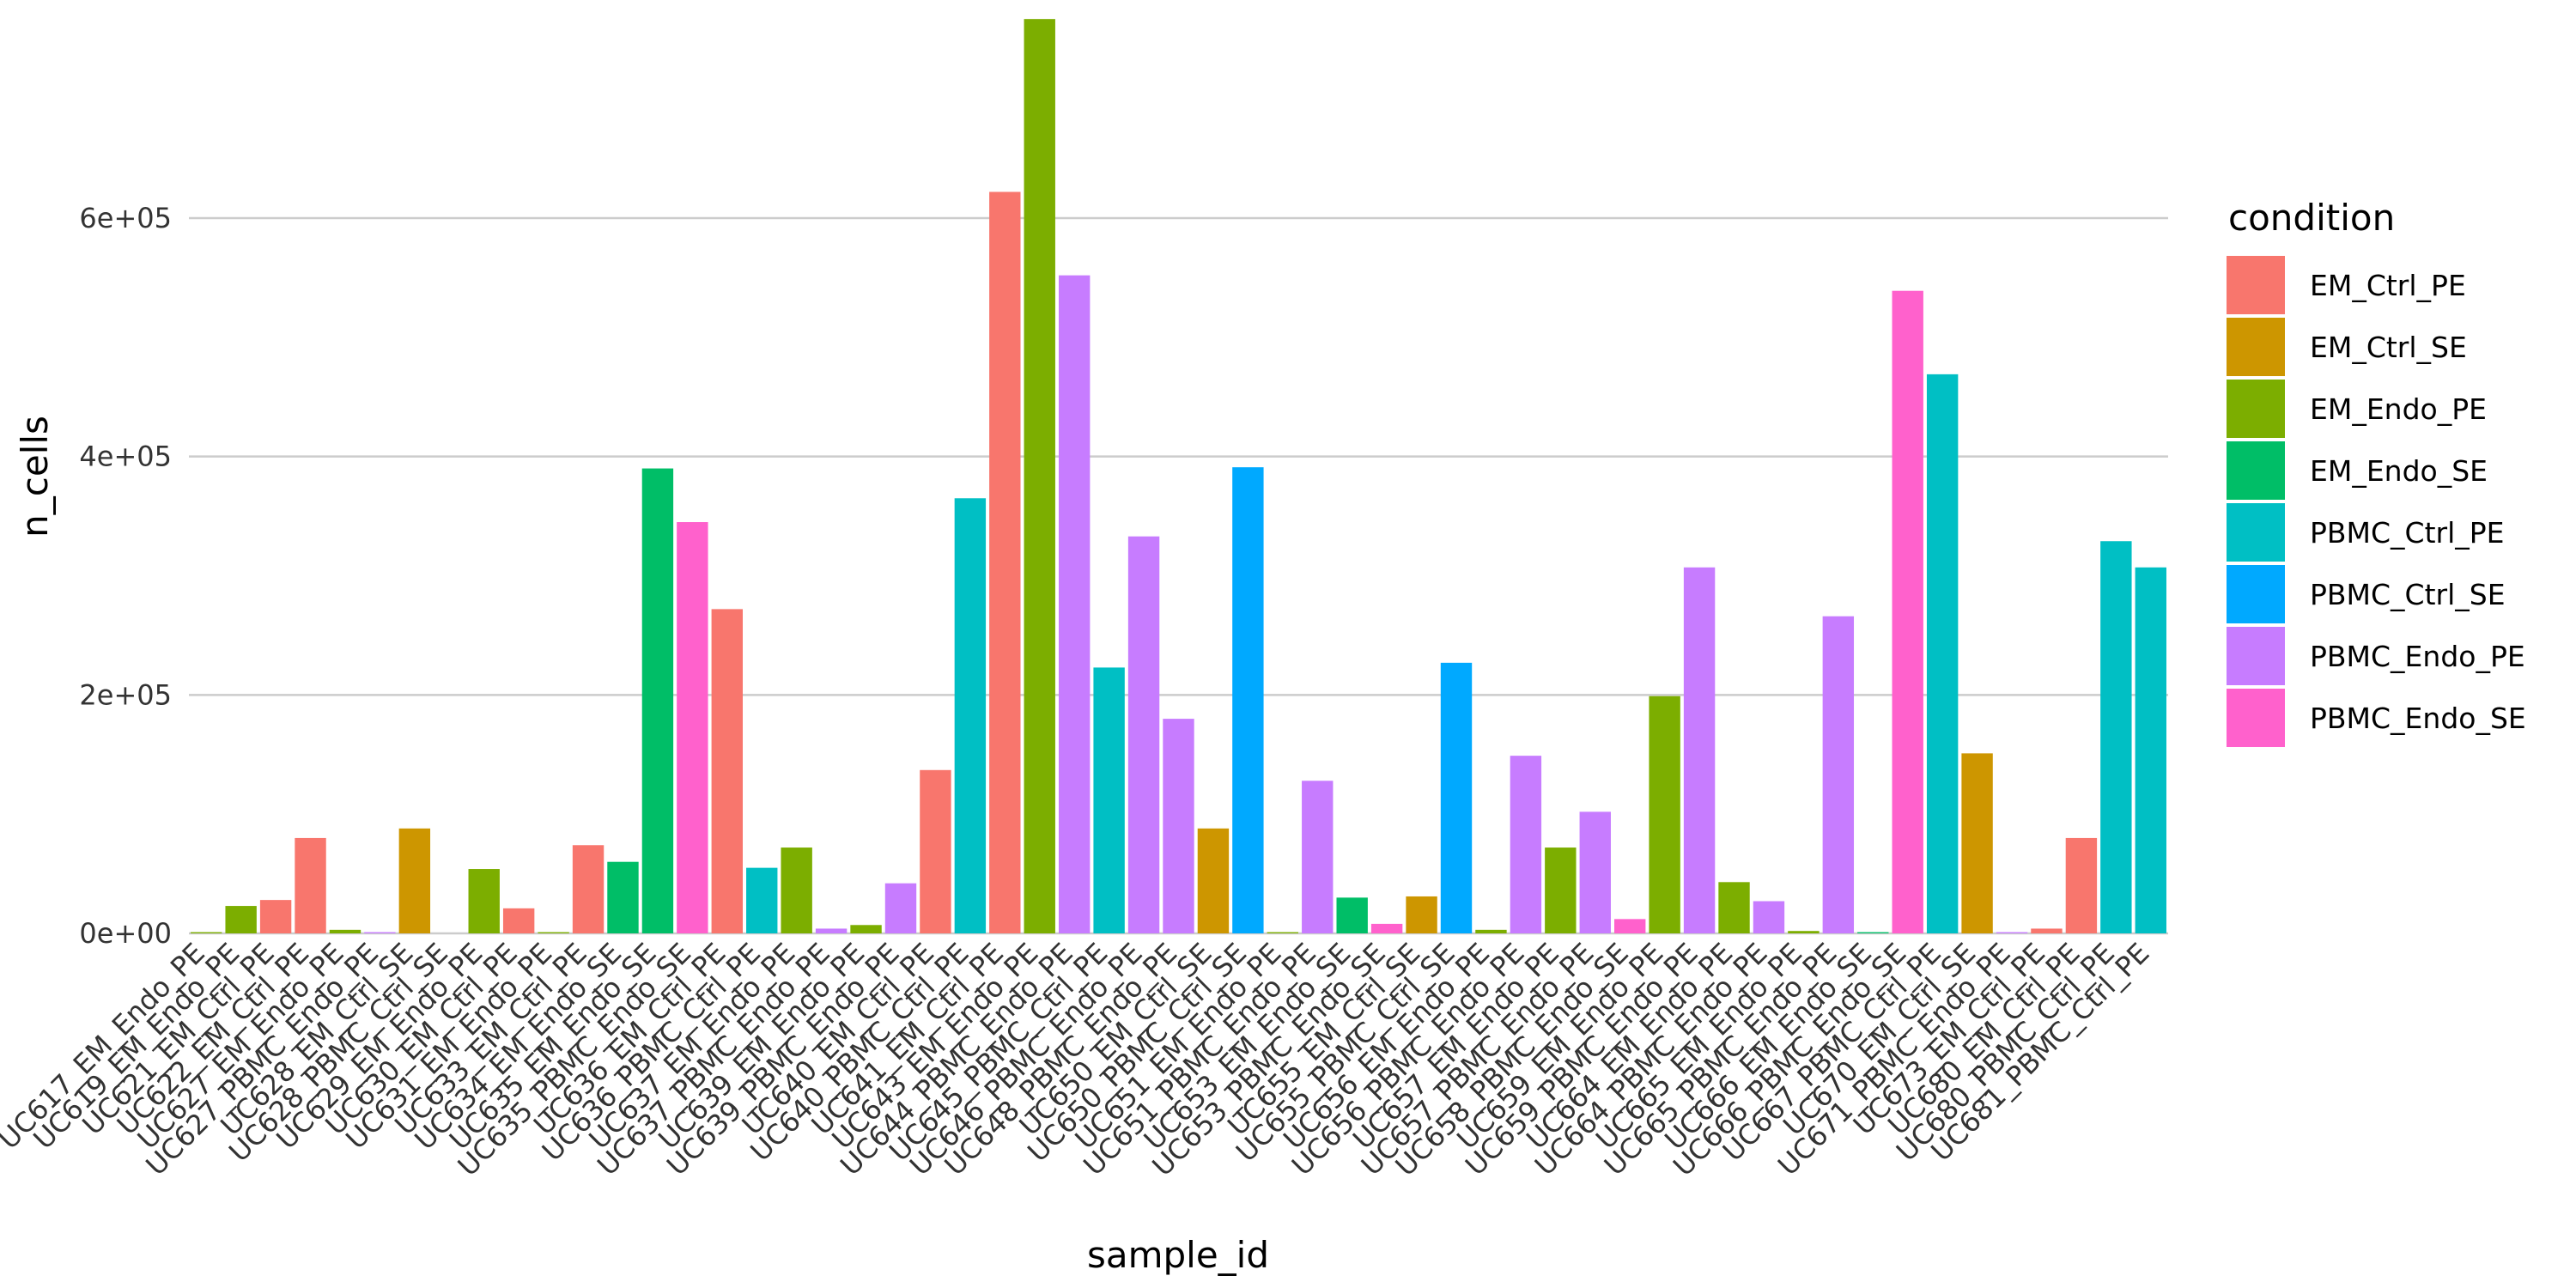 The height and width of the screenshot is (1288, 2576). Describe the element at coordinates (2408, 594) in the screenshot. I see `legend-label: PBMC_Ctrl_SE` at that location.